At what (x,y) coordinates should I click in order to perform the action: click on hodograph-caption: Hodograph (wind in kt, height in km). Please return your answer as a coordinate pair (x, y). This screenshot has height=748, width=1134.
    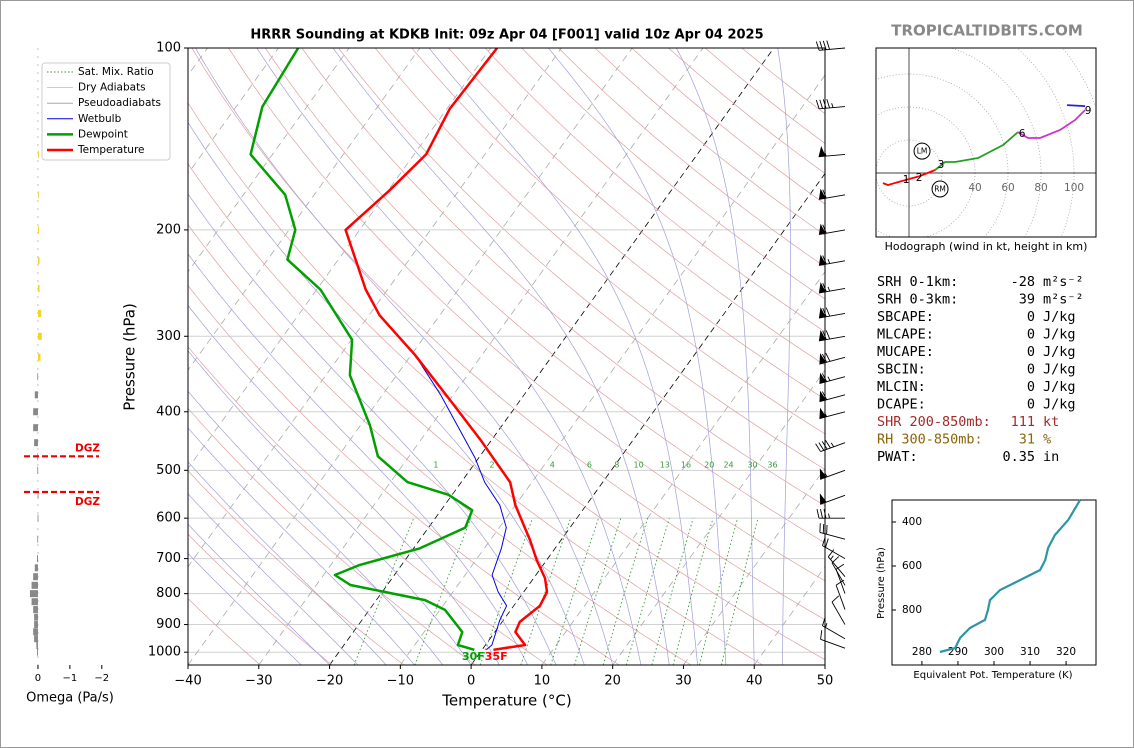
    Looking at the image, I should click on (986, 246).